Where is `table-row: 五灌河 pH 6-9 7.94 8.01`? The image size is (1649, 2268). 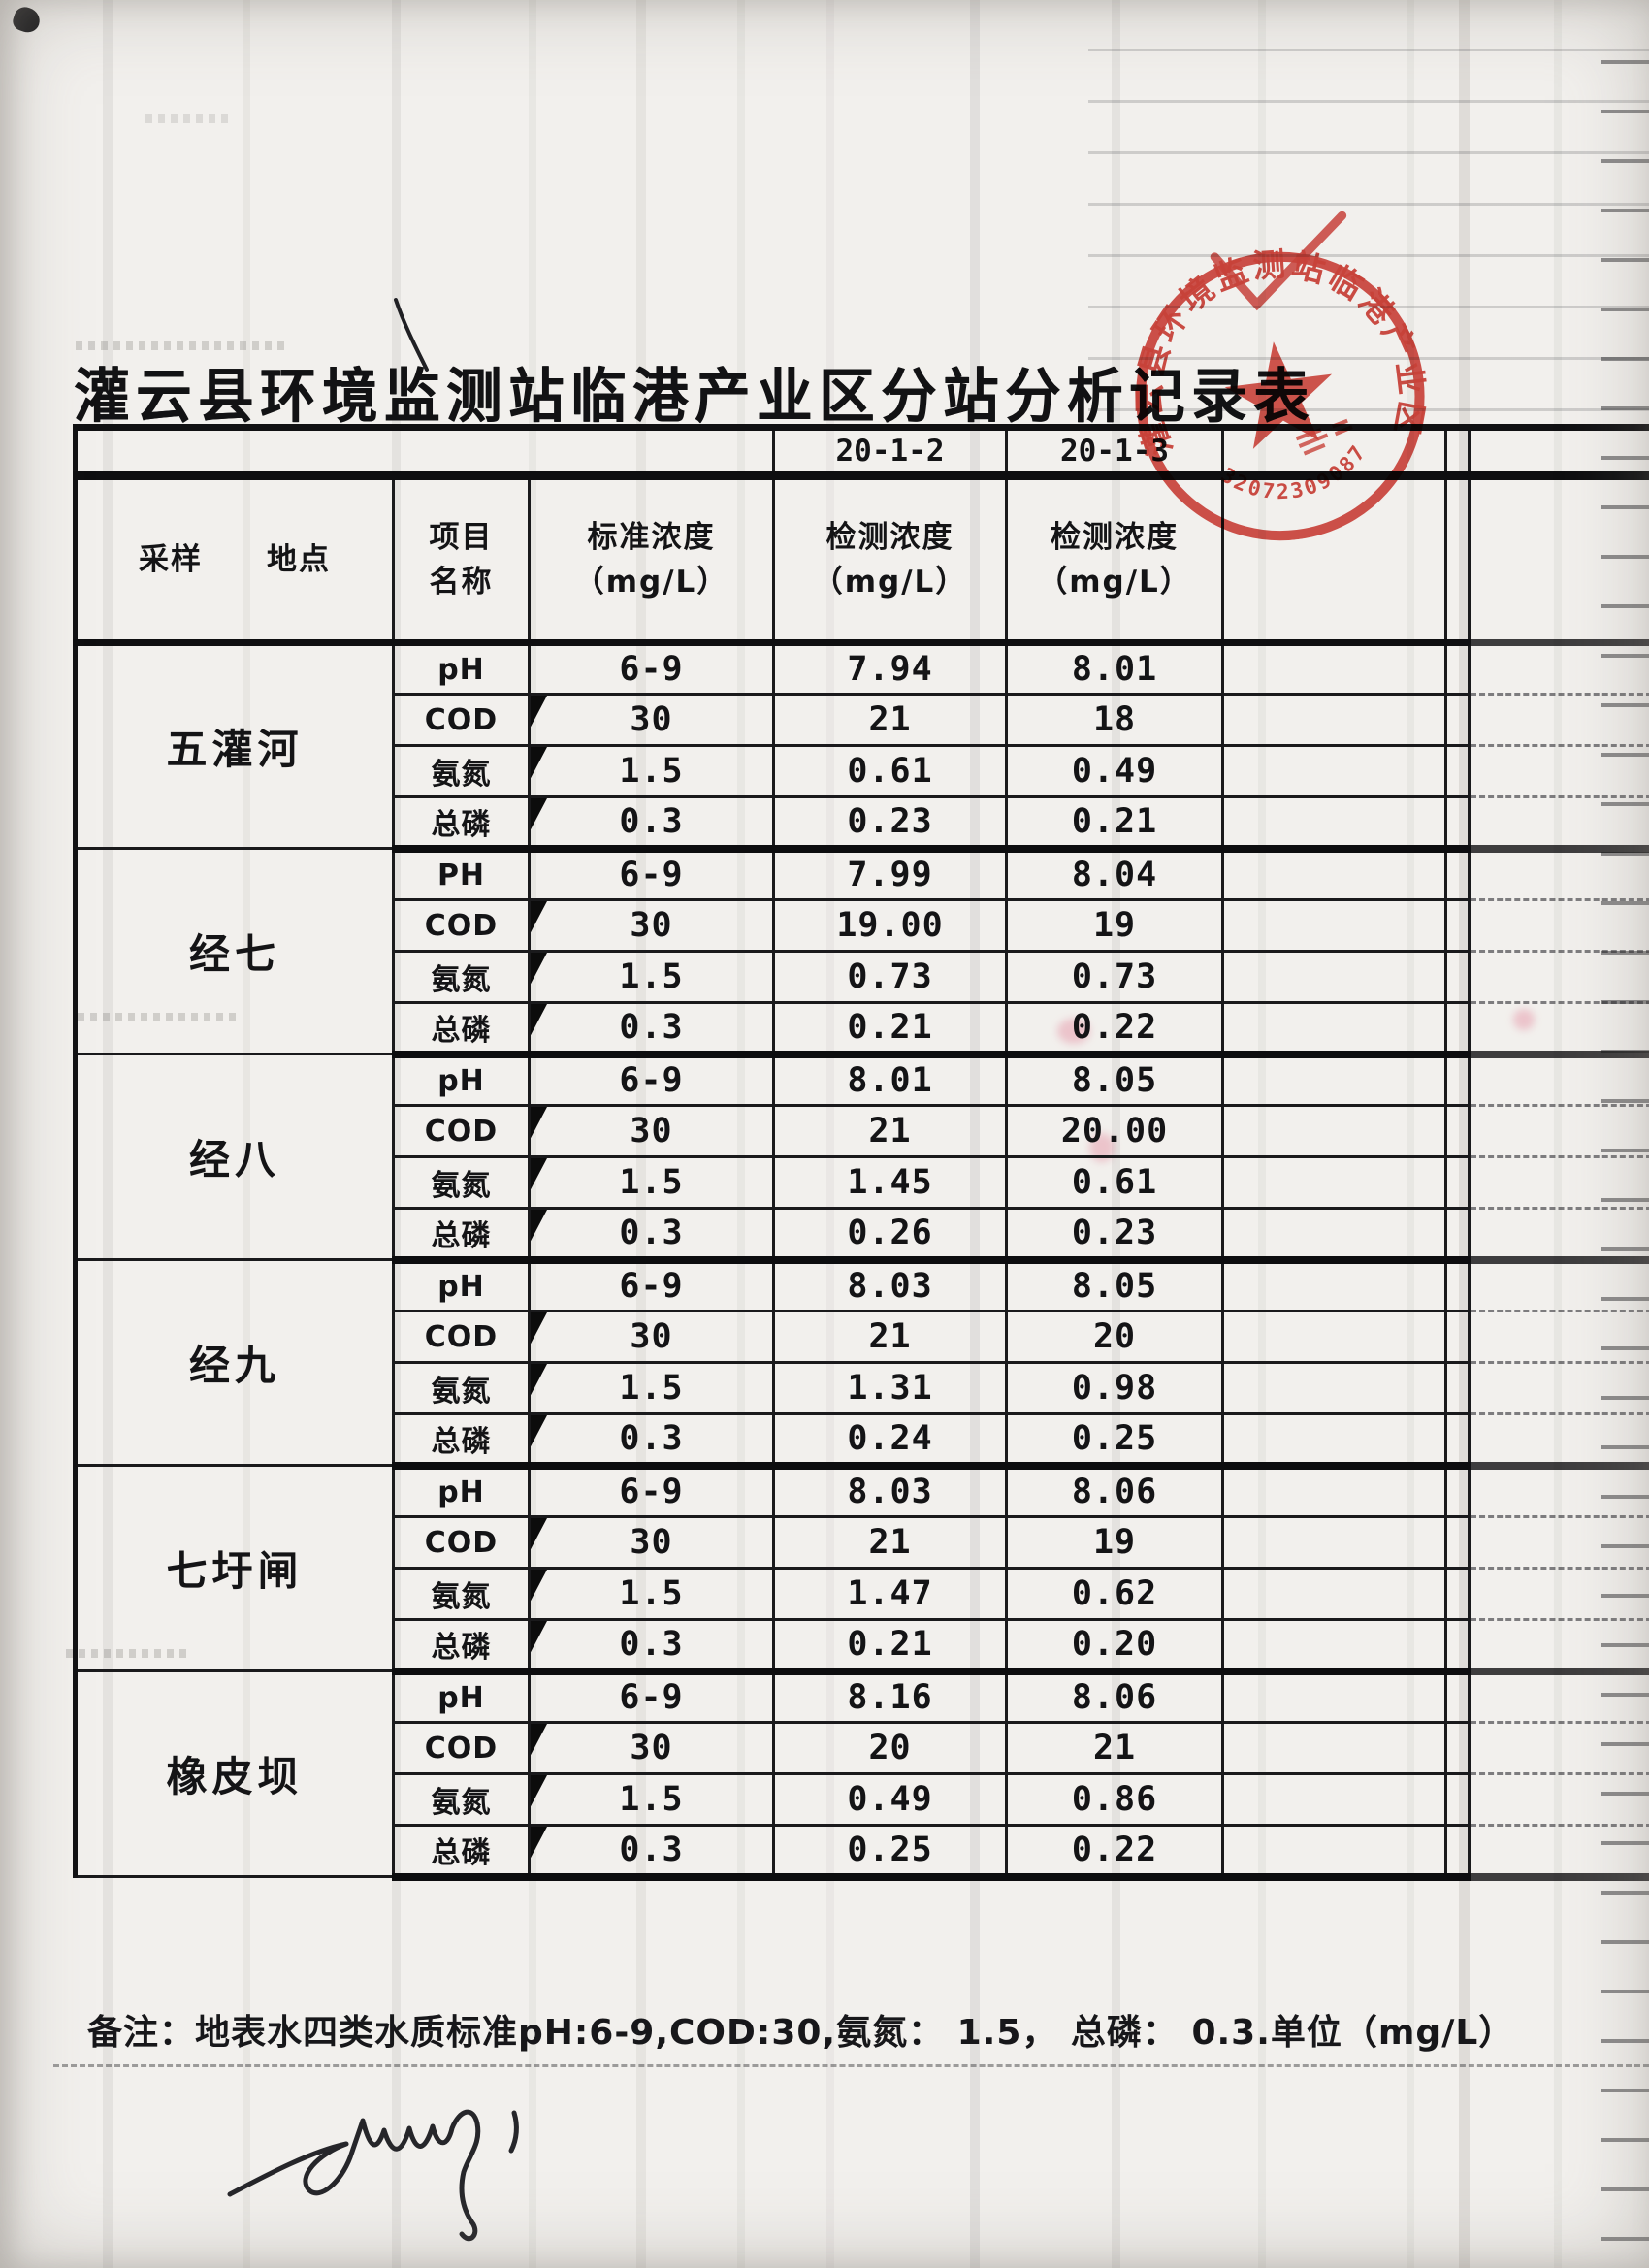
table-row: 五灌河 pH 6-9 7.94 8.01 is located at coordinates (861, 745).